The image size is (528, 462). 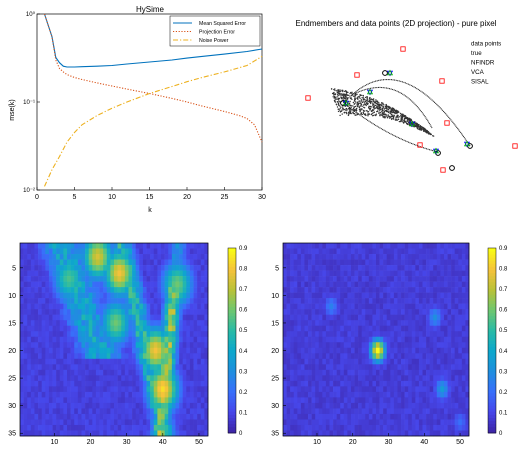 I want to click on hysime-xtick-label: 15, so click(x=150, y=197).